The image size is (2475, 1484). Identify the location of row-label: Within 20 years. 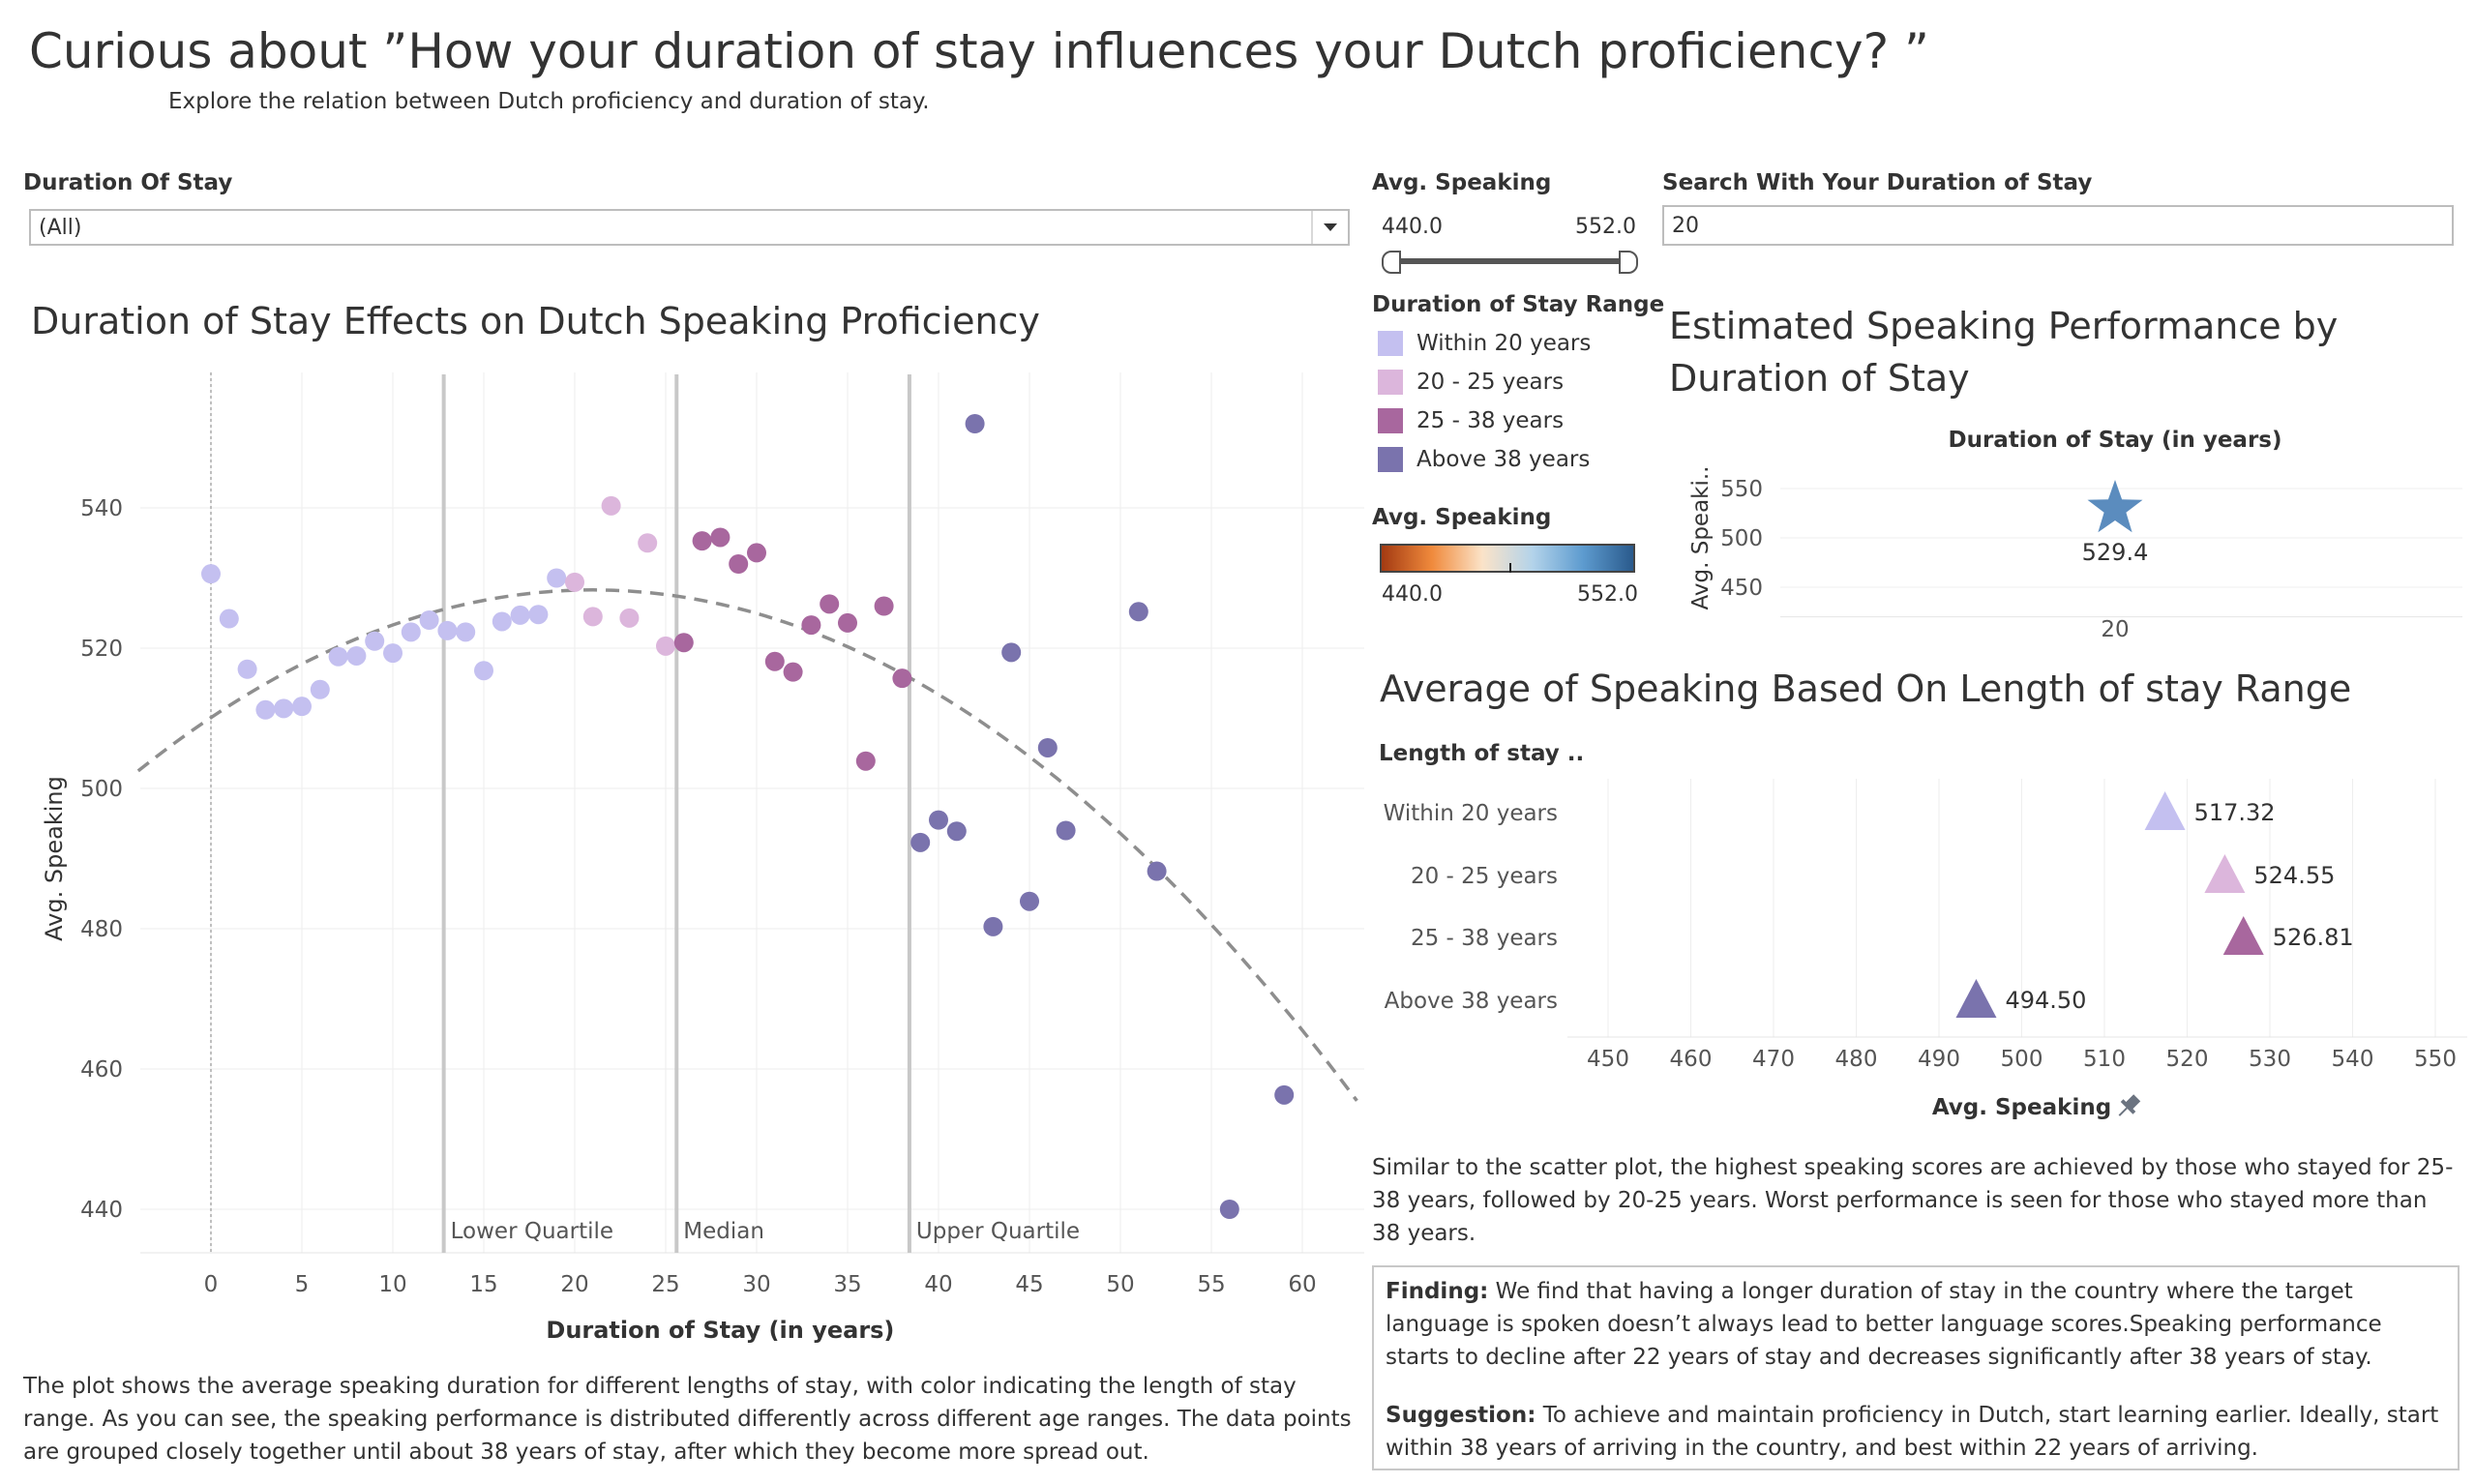
(1471, 813).